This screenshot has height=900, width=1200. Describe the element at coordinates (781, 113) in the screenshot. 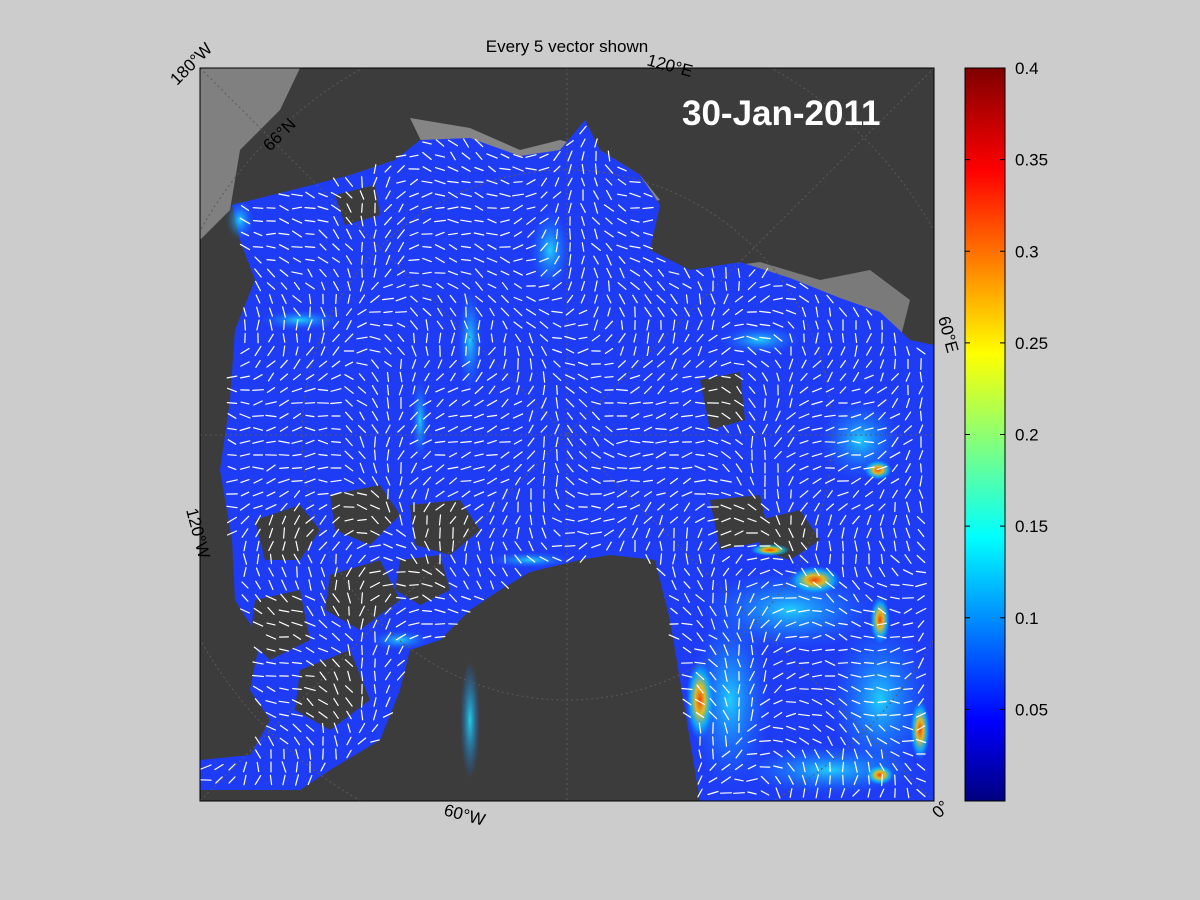

I see `date-label: 30-Jan-2011` at that location.